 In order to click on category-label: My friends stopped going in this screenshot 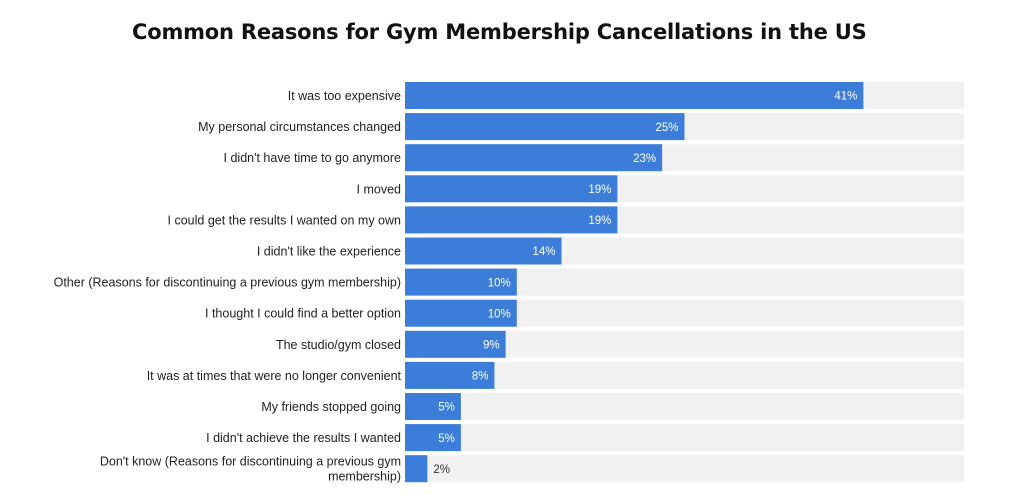, I will do `click(331, 407)`.